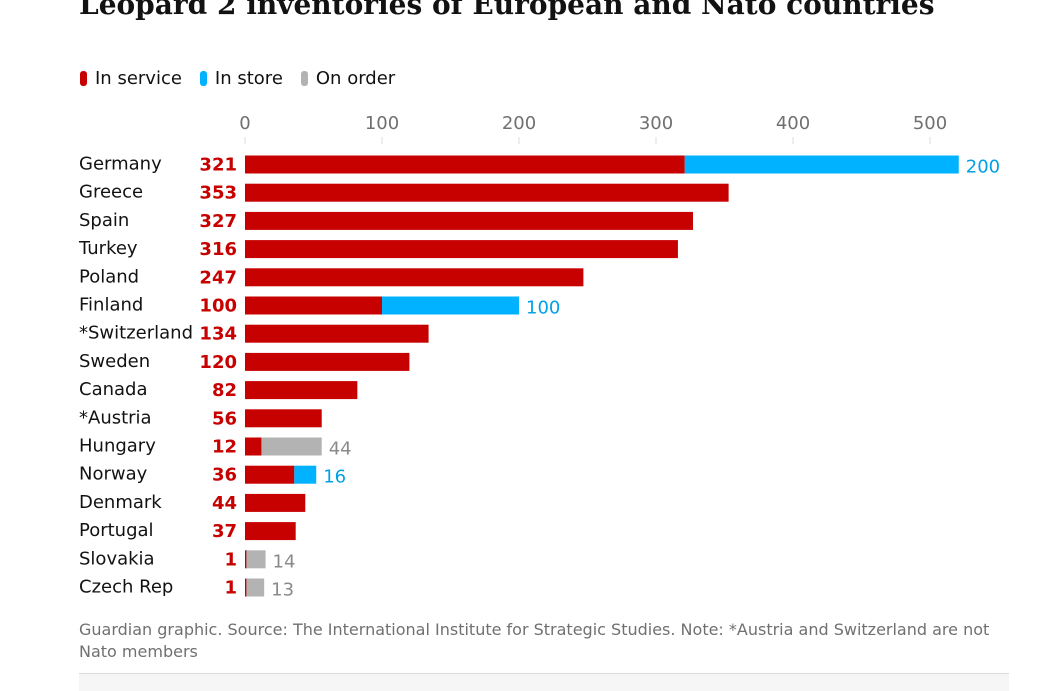 This screenshot has width=1048, height=691. What do you see at coordinates (656, 123) in the screenshot?
I see `x-tick-label: 300` at bounding box center [656, 123].